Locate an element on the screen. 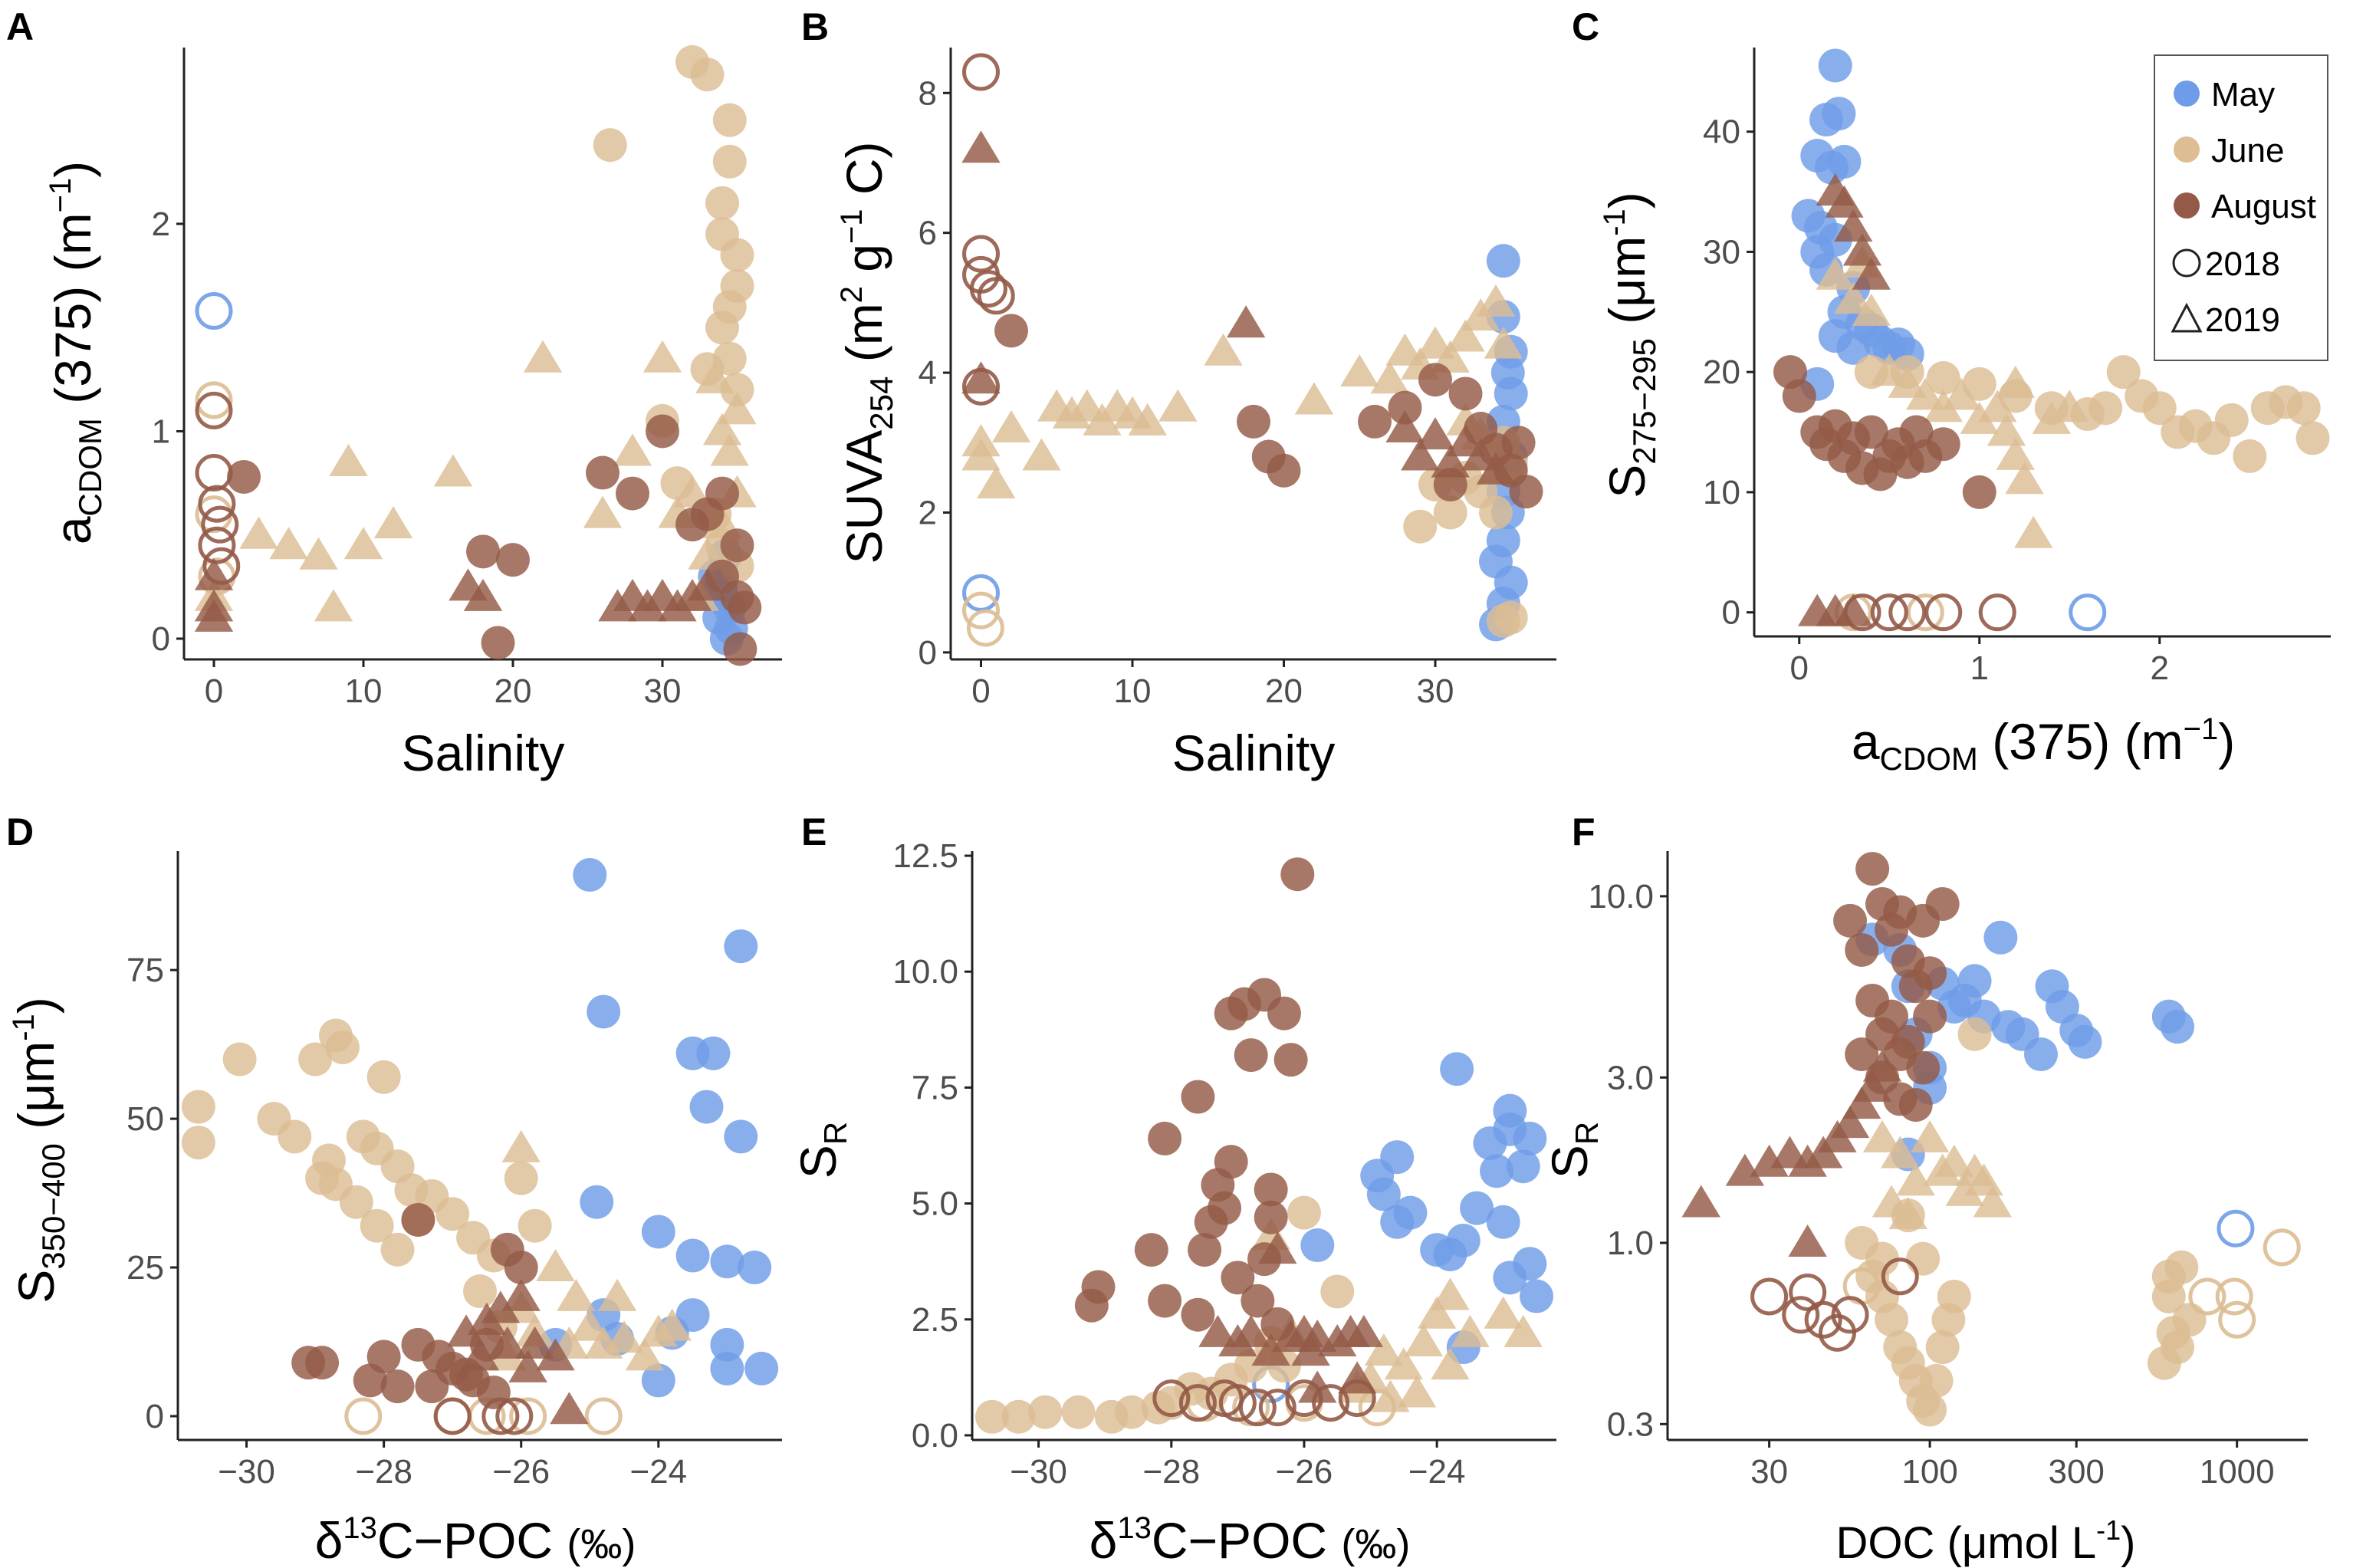 This screenshot has width=2353, height=1568. panel-f-x-tick-label: 100 is located at coordinates (1929, 1472).